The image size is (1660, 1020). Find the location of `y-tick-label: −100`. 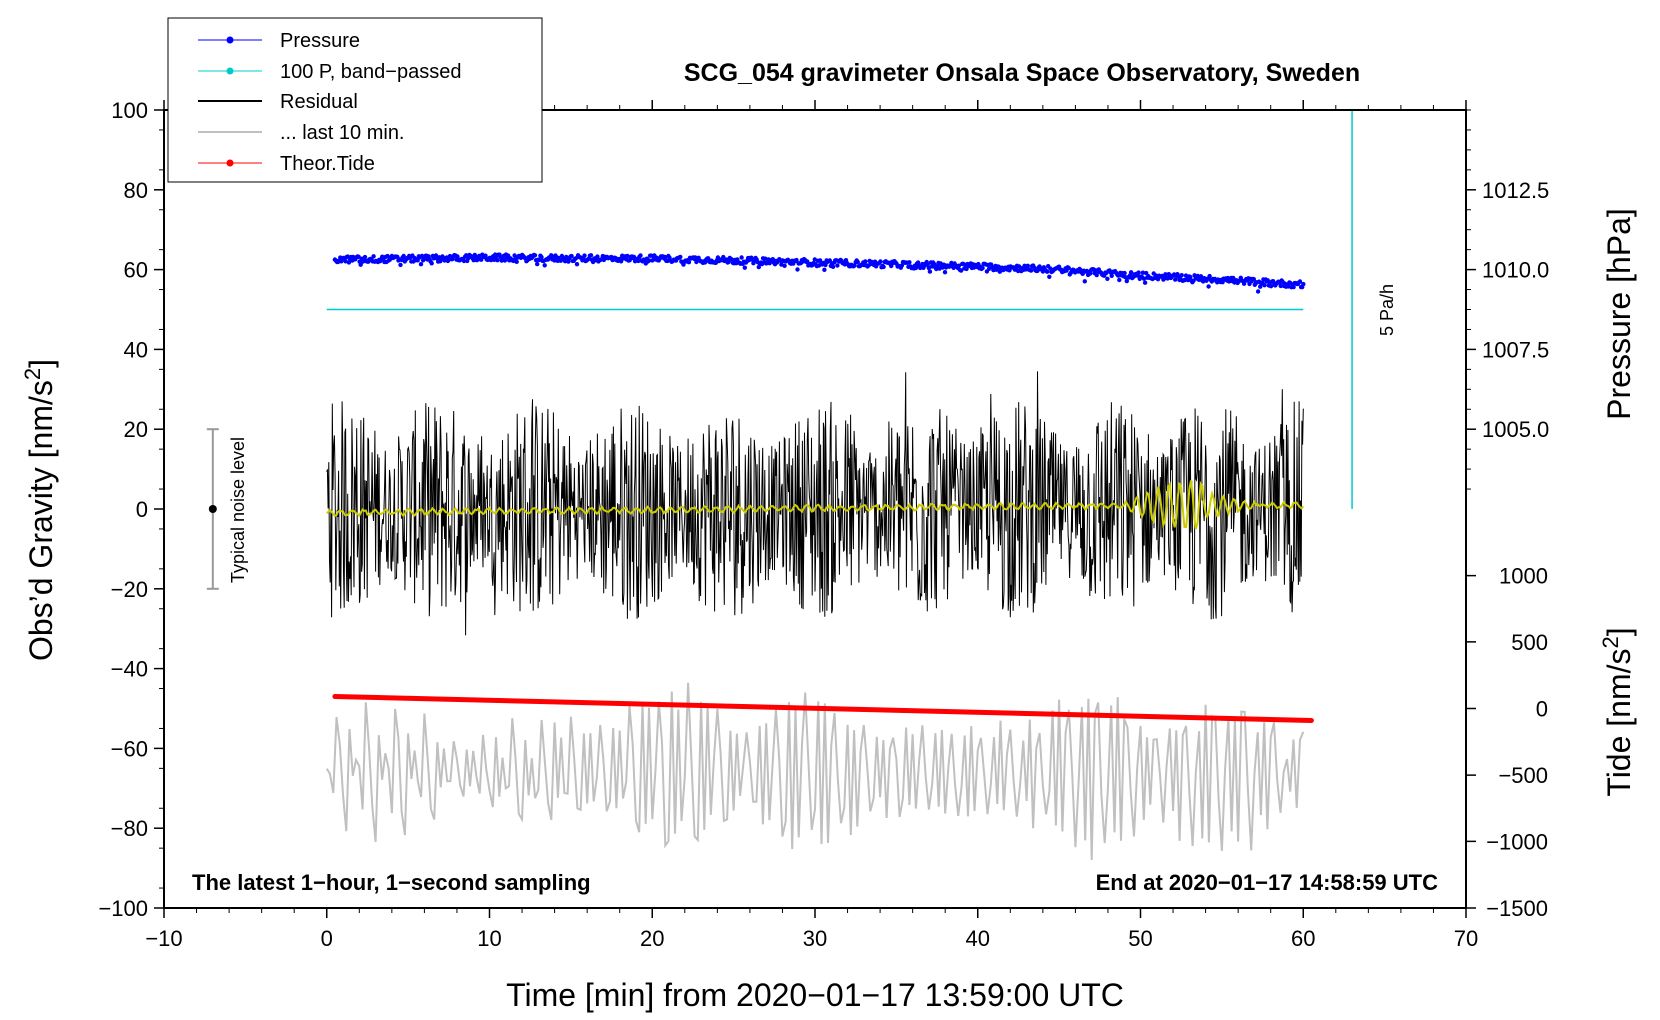

y-tick-label: −100 is located at coordinates (123, 908).